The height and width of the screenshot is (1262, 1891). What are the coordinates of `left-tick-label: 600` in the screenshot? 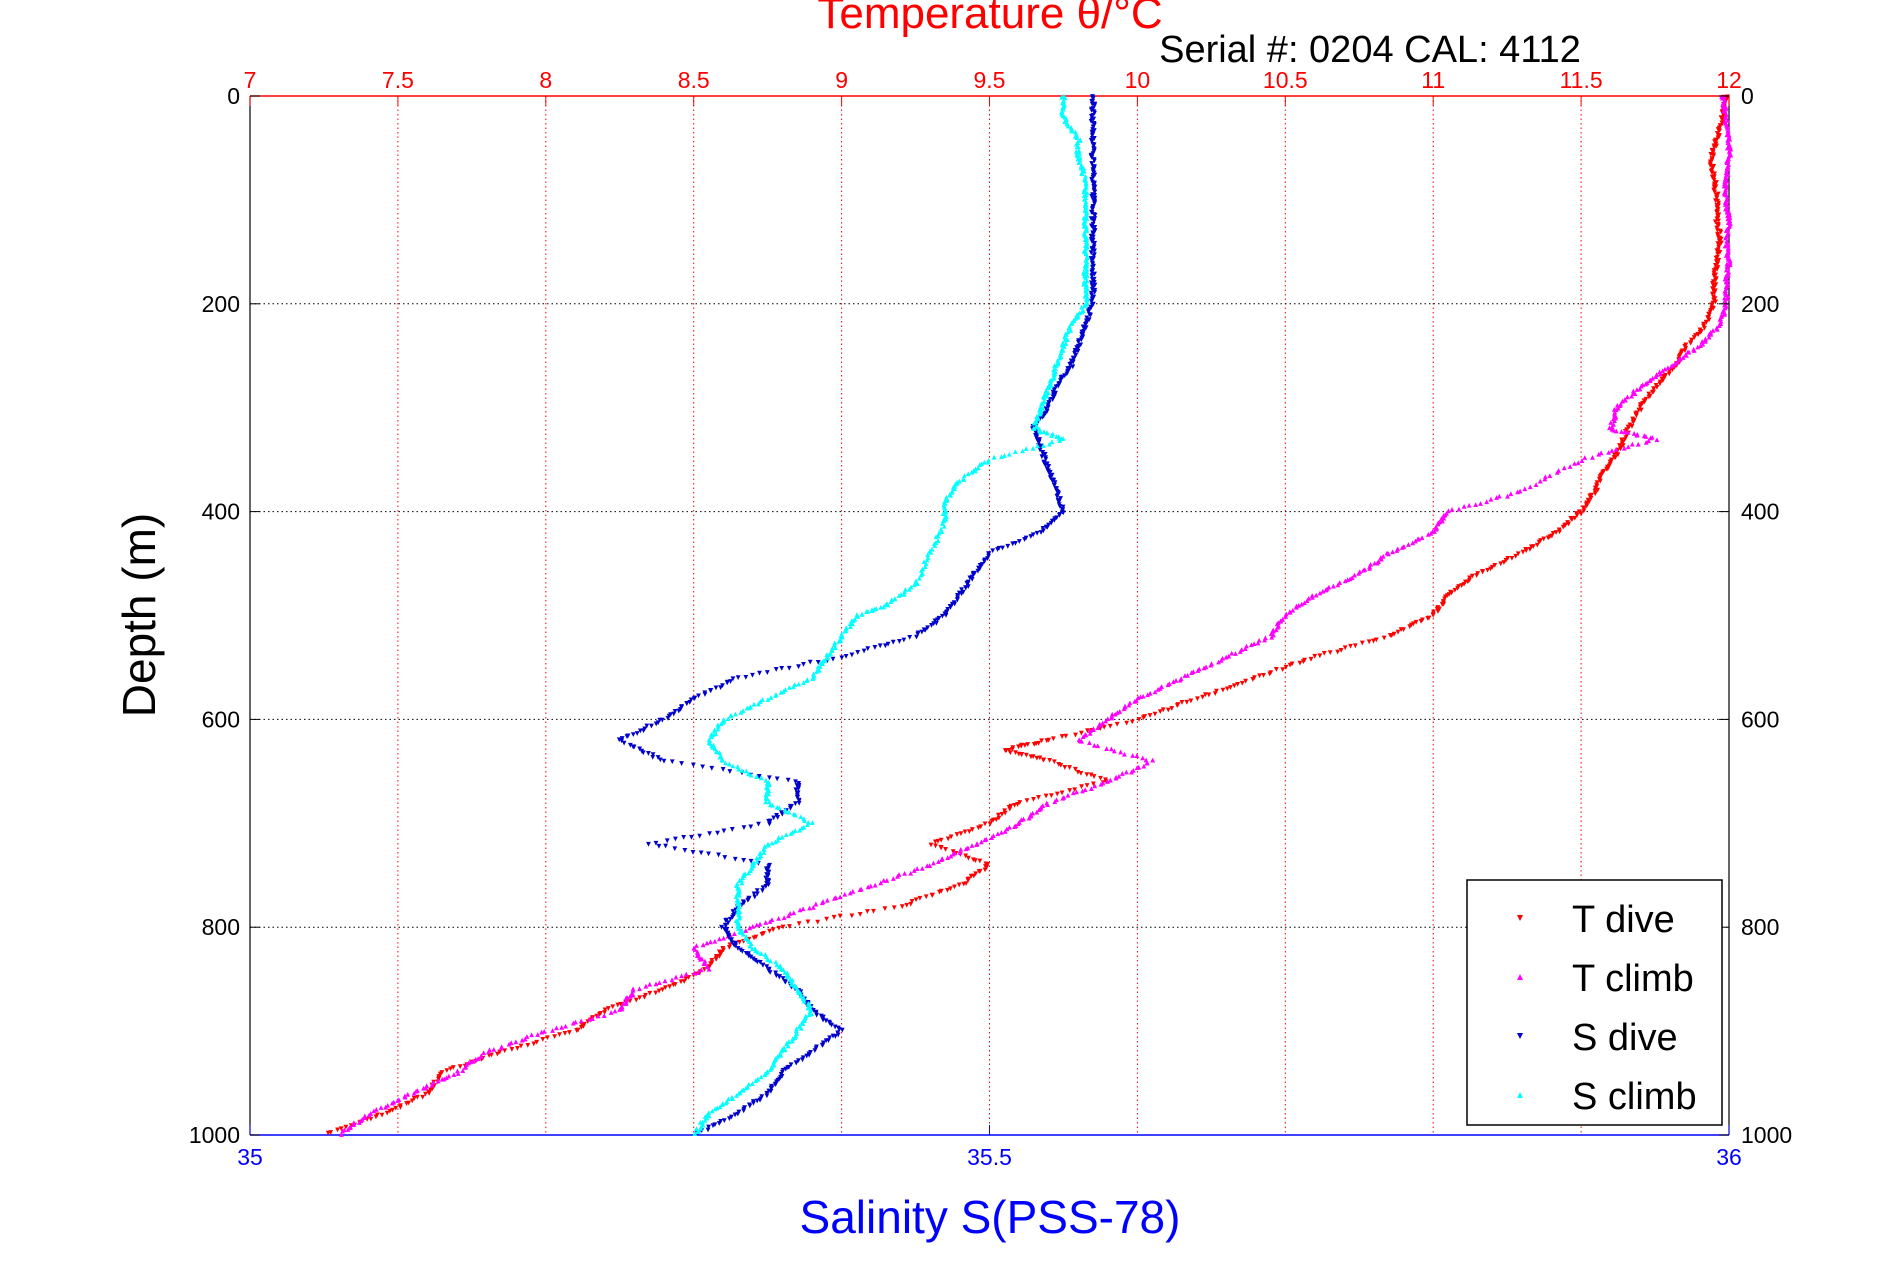 It's located at (221, 719).